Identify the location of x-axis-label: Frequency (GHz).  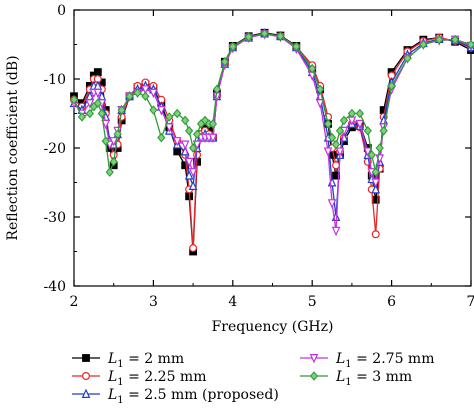
(273, 327).